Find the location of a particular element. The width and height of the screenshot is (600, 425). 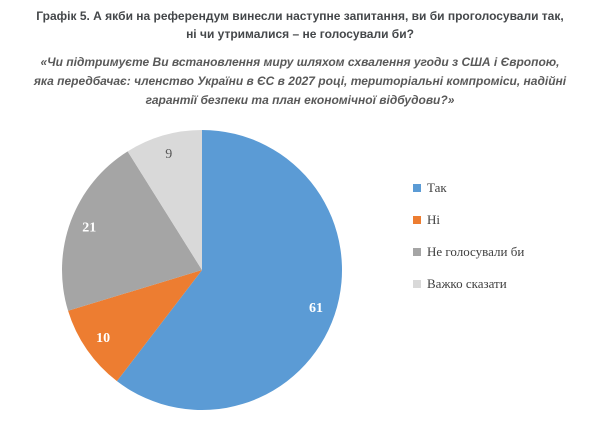

legend-label: Ні is located at coordinates (433, 219).